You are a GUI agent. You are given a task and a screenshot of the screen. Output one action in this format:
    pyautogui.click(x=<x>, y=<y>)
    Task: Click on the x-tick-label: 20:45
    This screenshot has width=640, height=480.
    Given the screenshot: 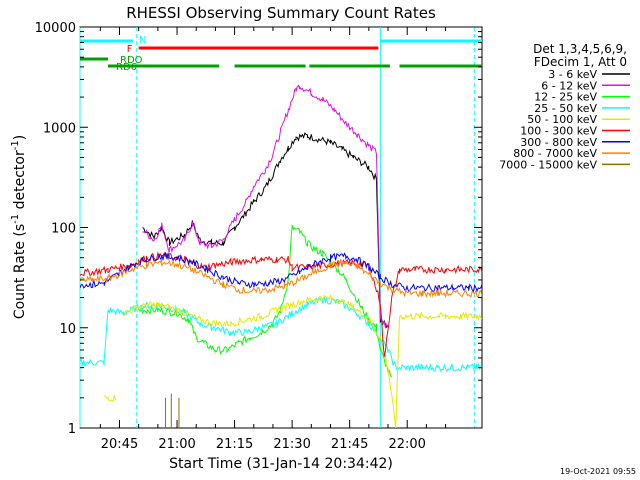 What is the action you would take?
    pyautogui.click(x=119, y=444)
    